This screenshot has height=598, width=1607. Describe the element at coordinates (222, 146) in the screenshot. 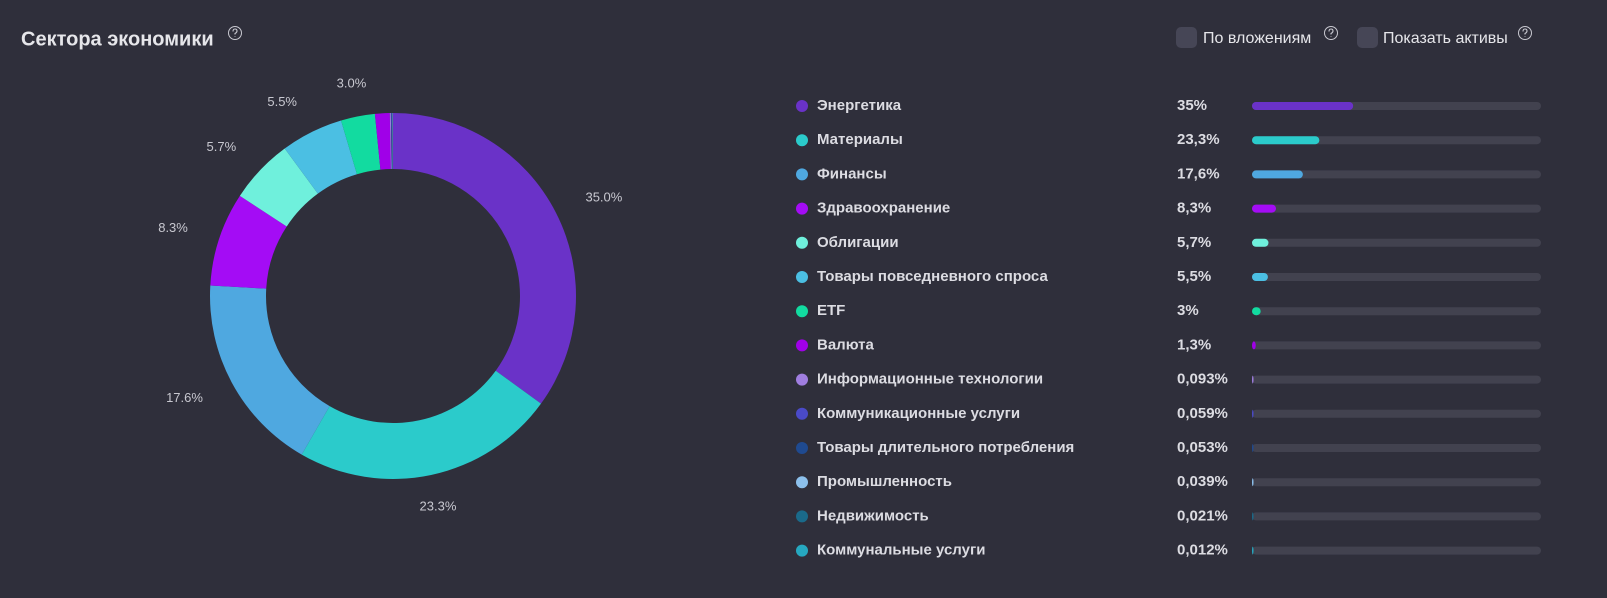

I see `slice-label: 5.7%` at that location.